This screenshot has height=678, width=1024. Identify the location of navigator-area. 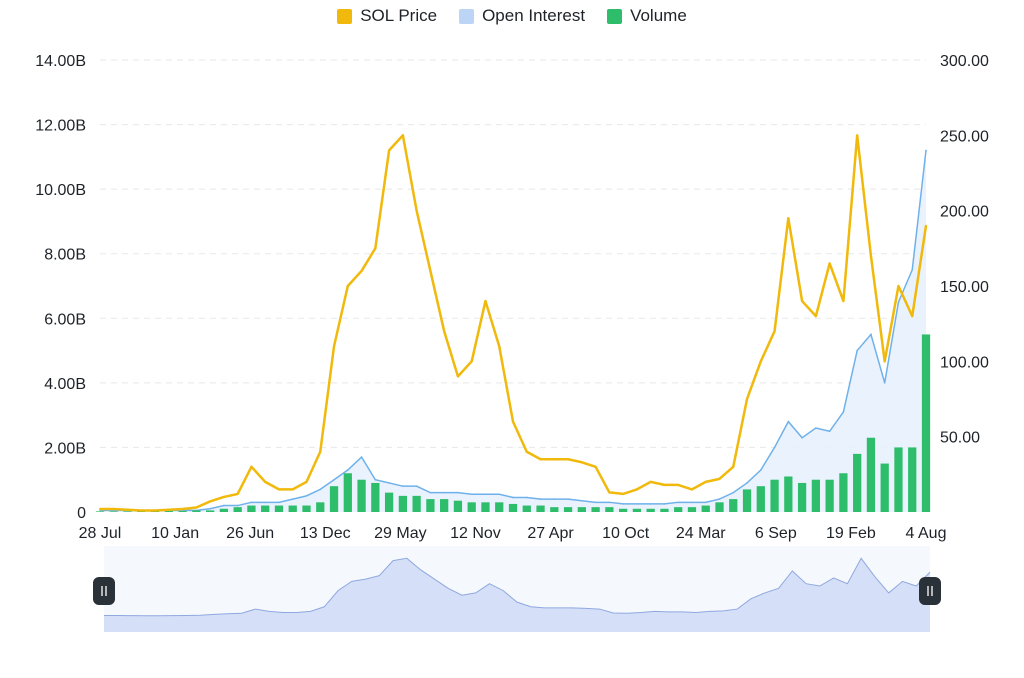
(517, 595).